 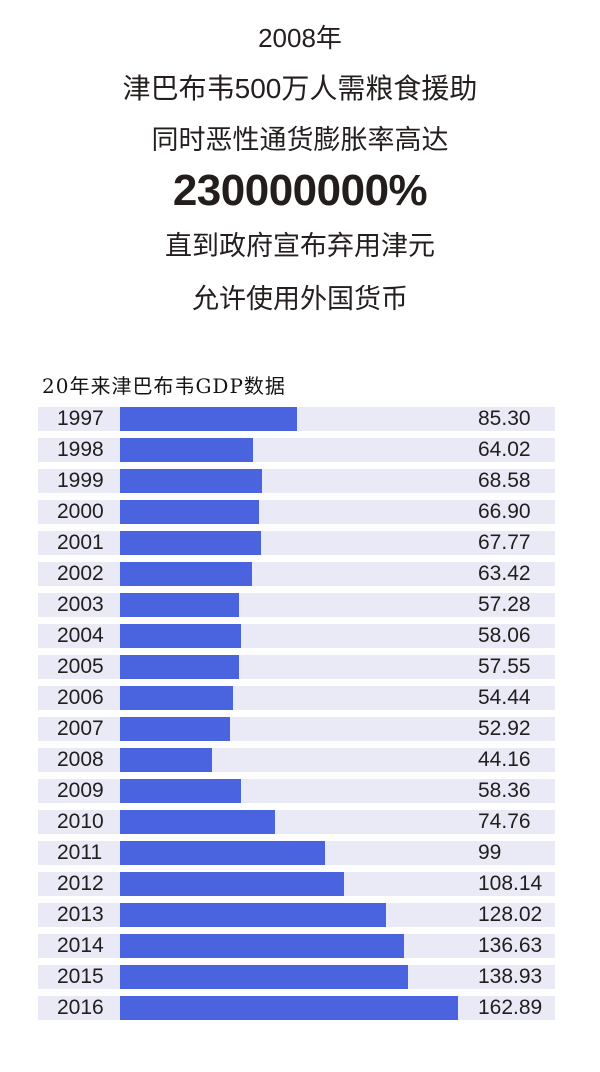 I want to click on value-label: 99, so click(x=490, y=852).